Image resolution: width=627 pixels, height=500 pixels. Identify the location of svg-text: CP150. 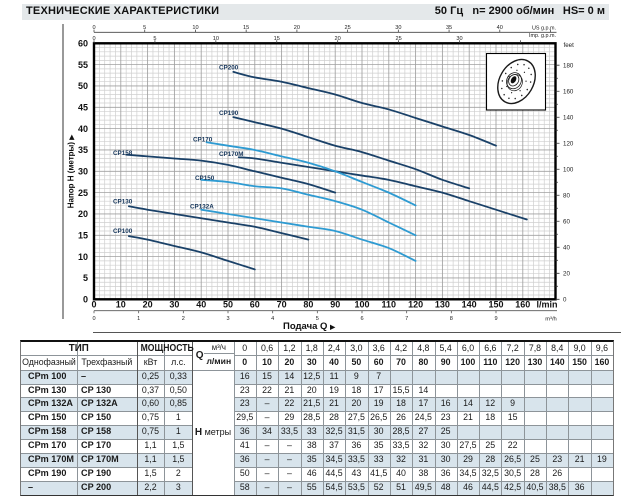
(205, 178).